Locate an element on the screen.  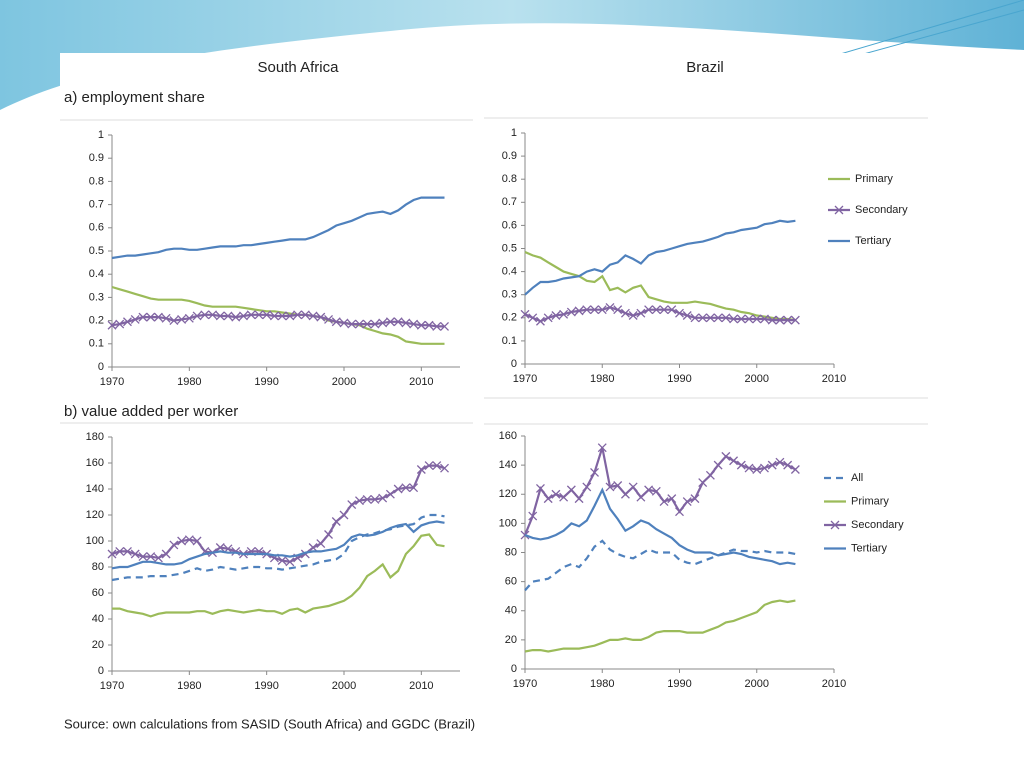
y-tick-label: 0.3 is located at coordinates (509, 295).